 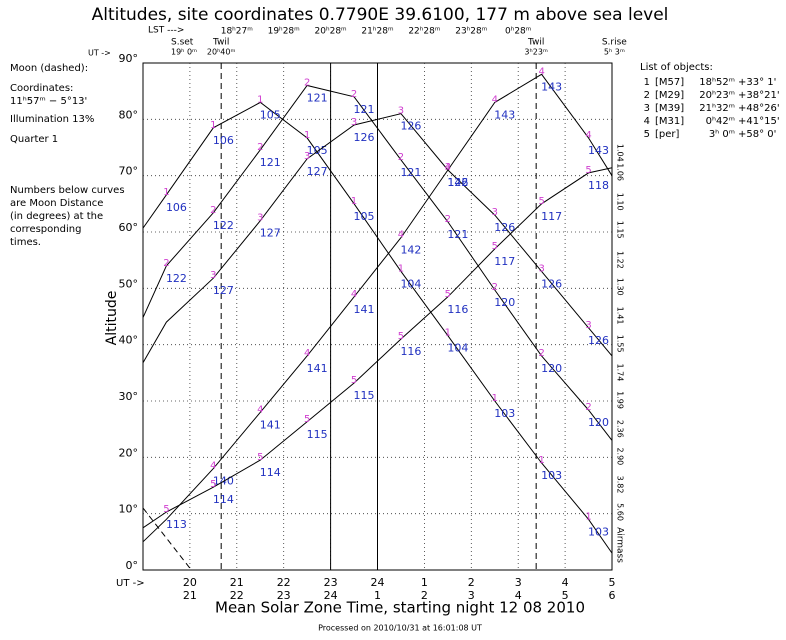 I want to click on legend-name: [M31], so click(x=669, y=121).